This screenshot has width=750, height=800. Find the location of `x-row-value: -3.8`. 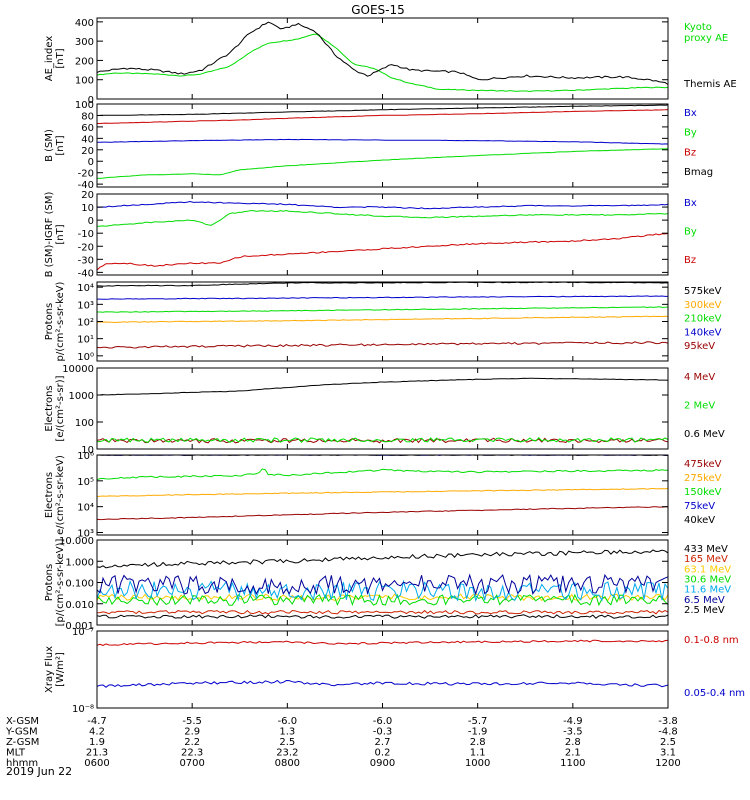

x-row-value: -3.8 is located at coordinates (668, 721).